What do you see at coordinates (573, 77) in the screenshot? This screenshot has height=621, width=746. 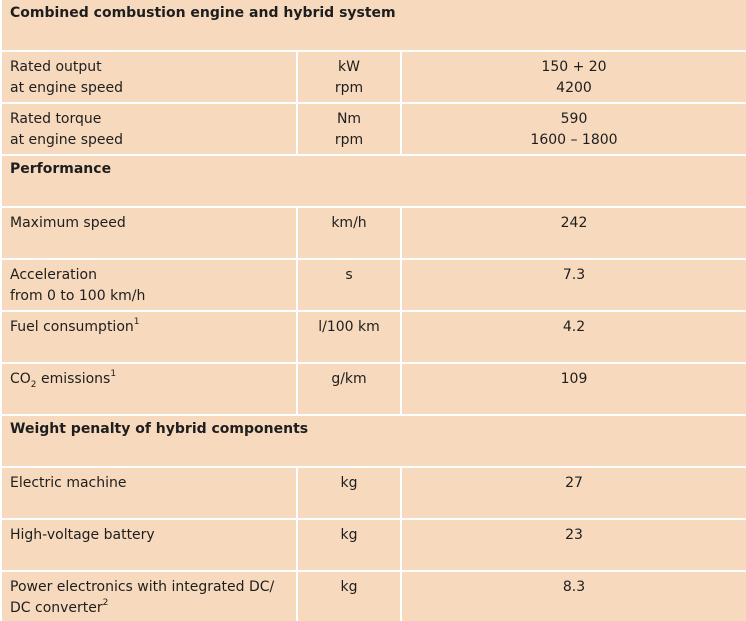 I see `row-value: 150 + 20 4200` at bounding box center [573, 77].